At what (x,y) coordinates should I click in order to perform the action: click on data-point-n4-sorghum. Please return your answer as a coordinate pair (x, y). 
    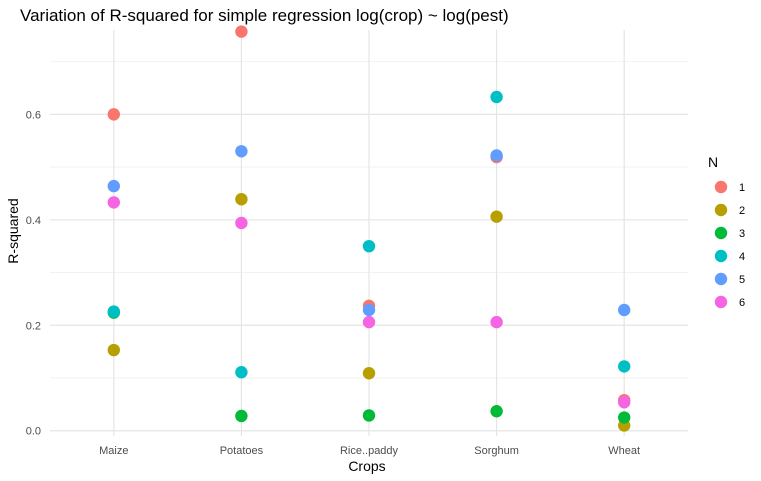
    Looking at the image, I should click on (496, 97).